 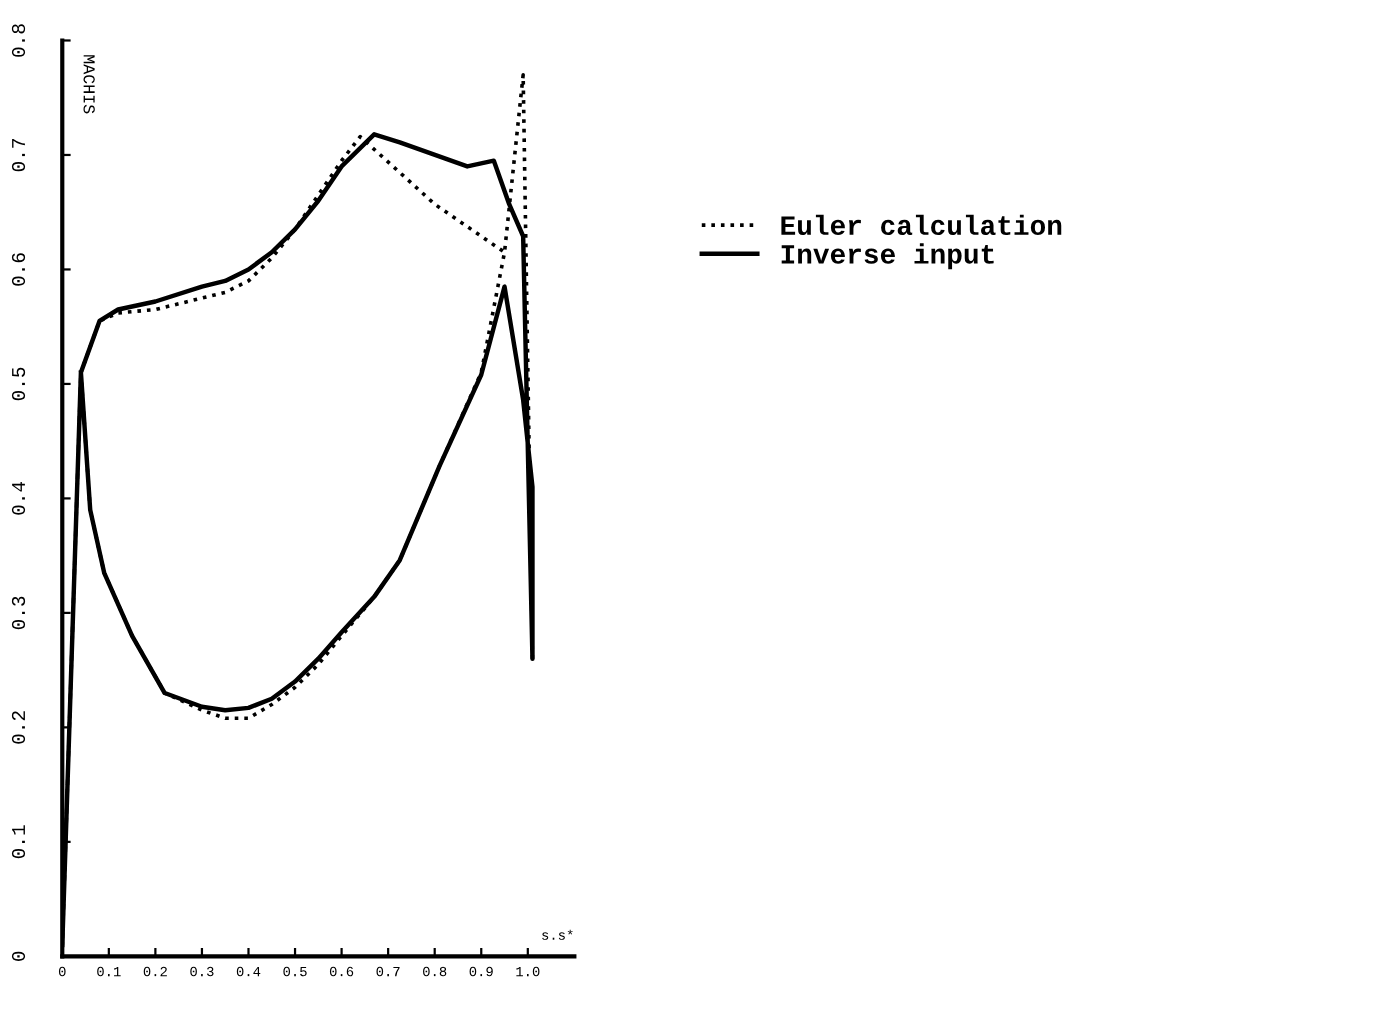 I want to click on y-tick-label: 0.1, so click(x=18, y=842).